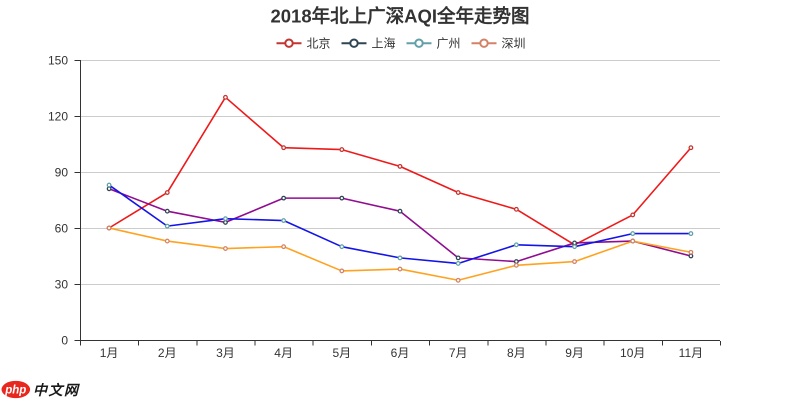 The width and height of the screenshot is (800, 405). I want to click on svg-text: 0, so click(64, 340).